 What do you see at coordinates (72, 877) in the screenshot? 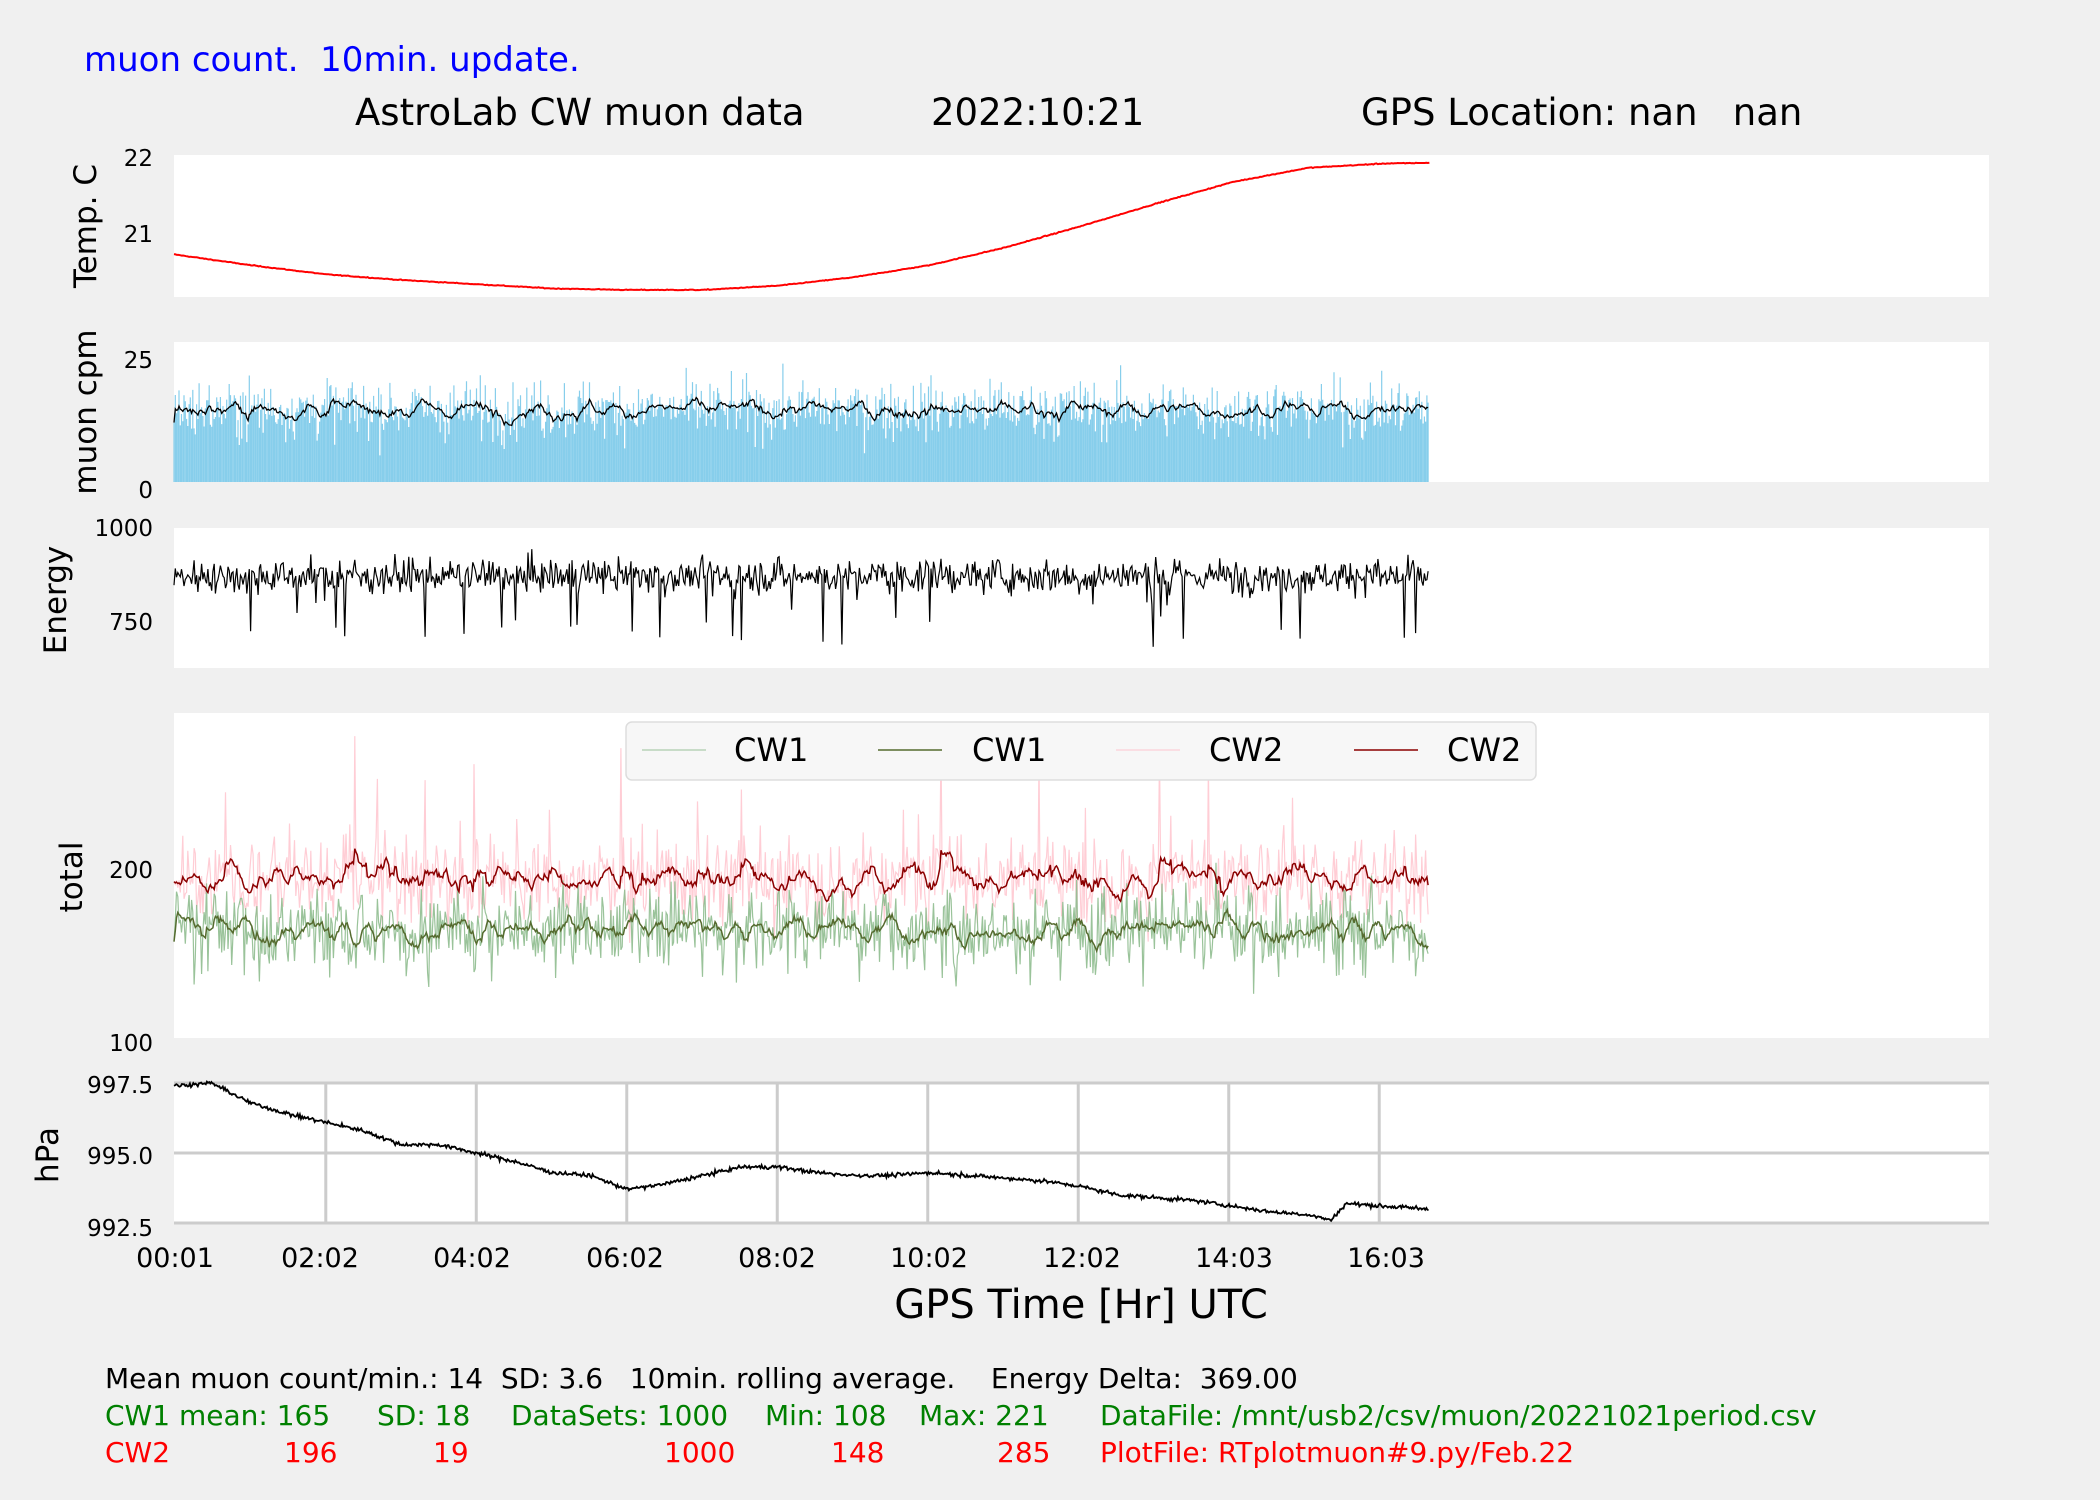
I see `ylabel-total: total` at bounding box center [72, 877].